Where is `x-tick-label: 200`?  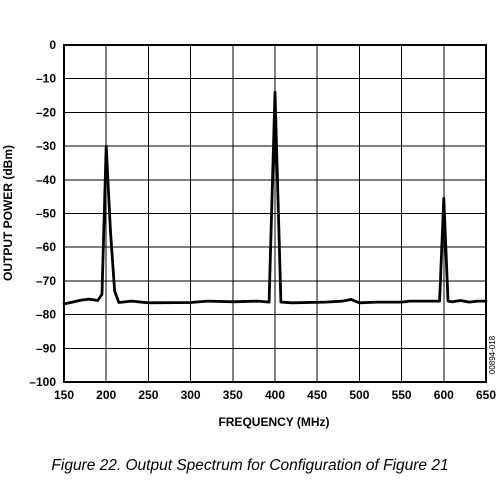
x-tick-label: 200 is located at coordinates (106, 395).